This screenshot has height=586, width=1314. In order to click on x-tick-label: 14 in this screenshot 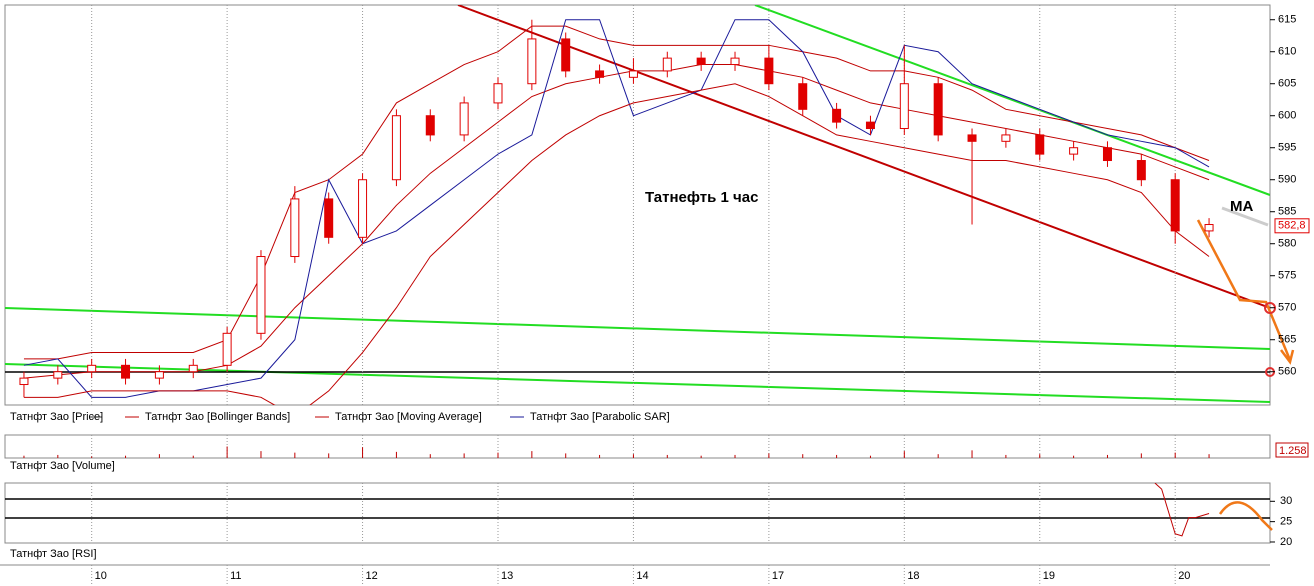, I will do `click(642, 576)`.